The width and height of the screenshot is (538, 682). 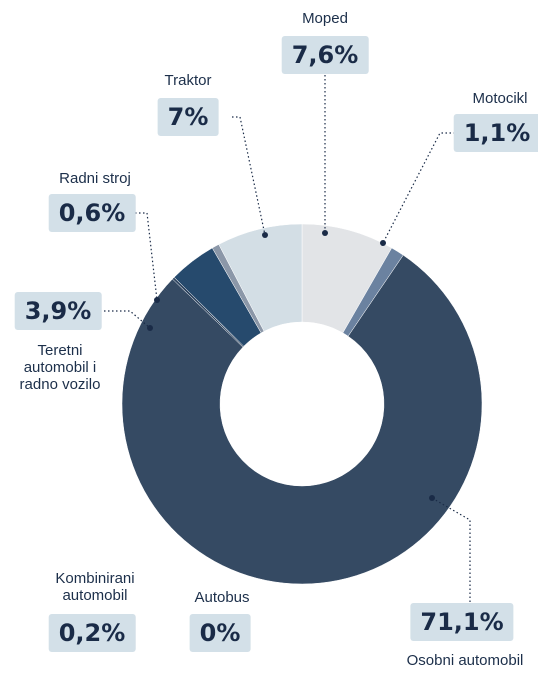 I want to click on value-label: 3,9%, so click(x=58, y=311).